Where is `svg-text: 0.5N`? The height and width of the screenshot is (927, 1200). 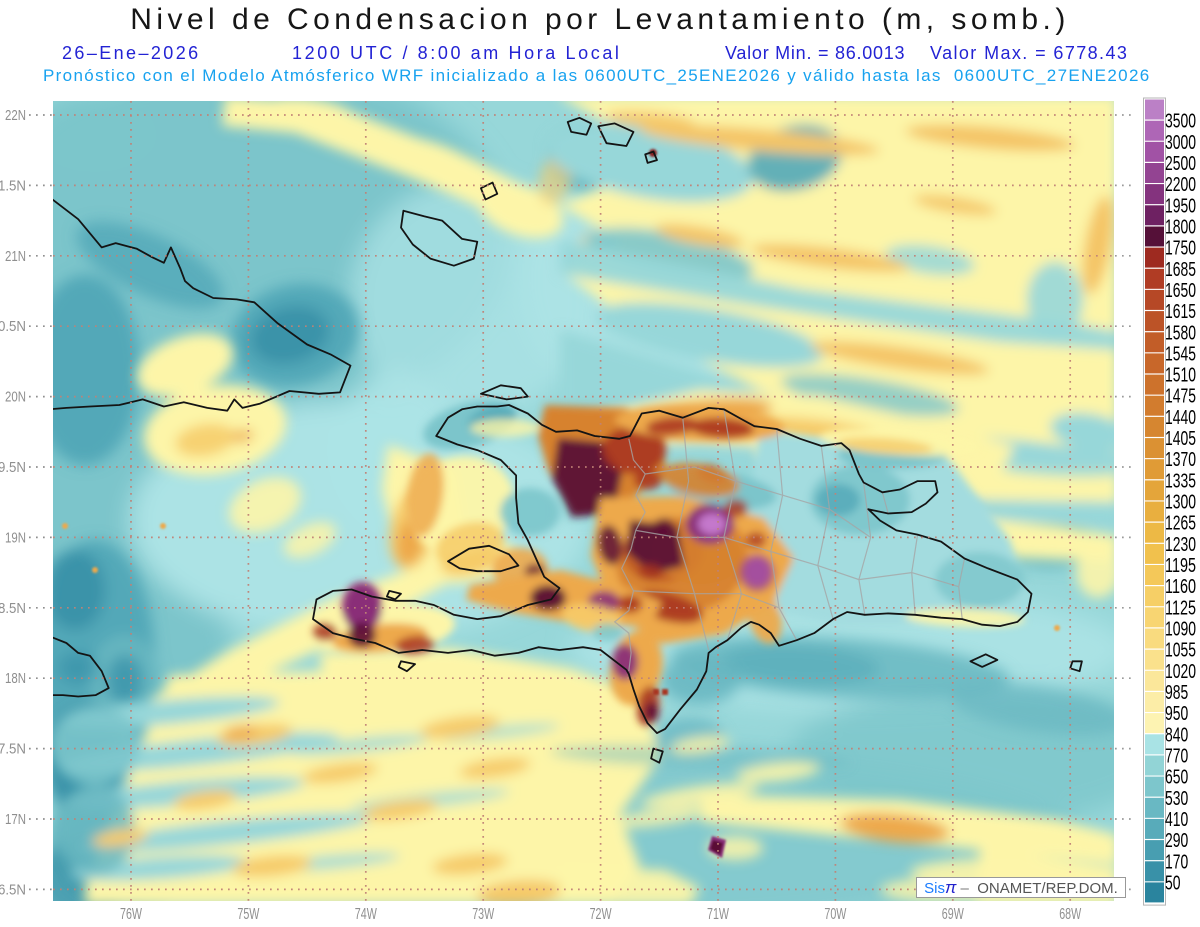
svg-text: 0.5N is located at coordinates (13, 327).